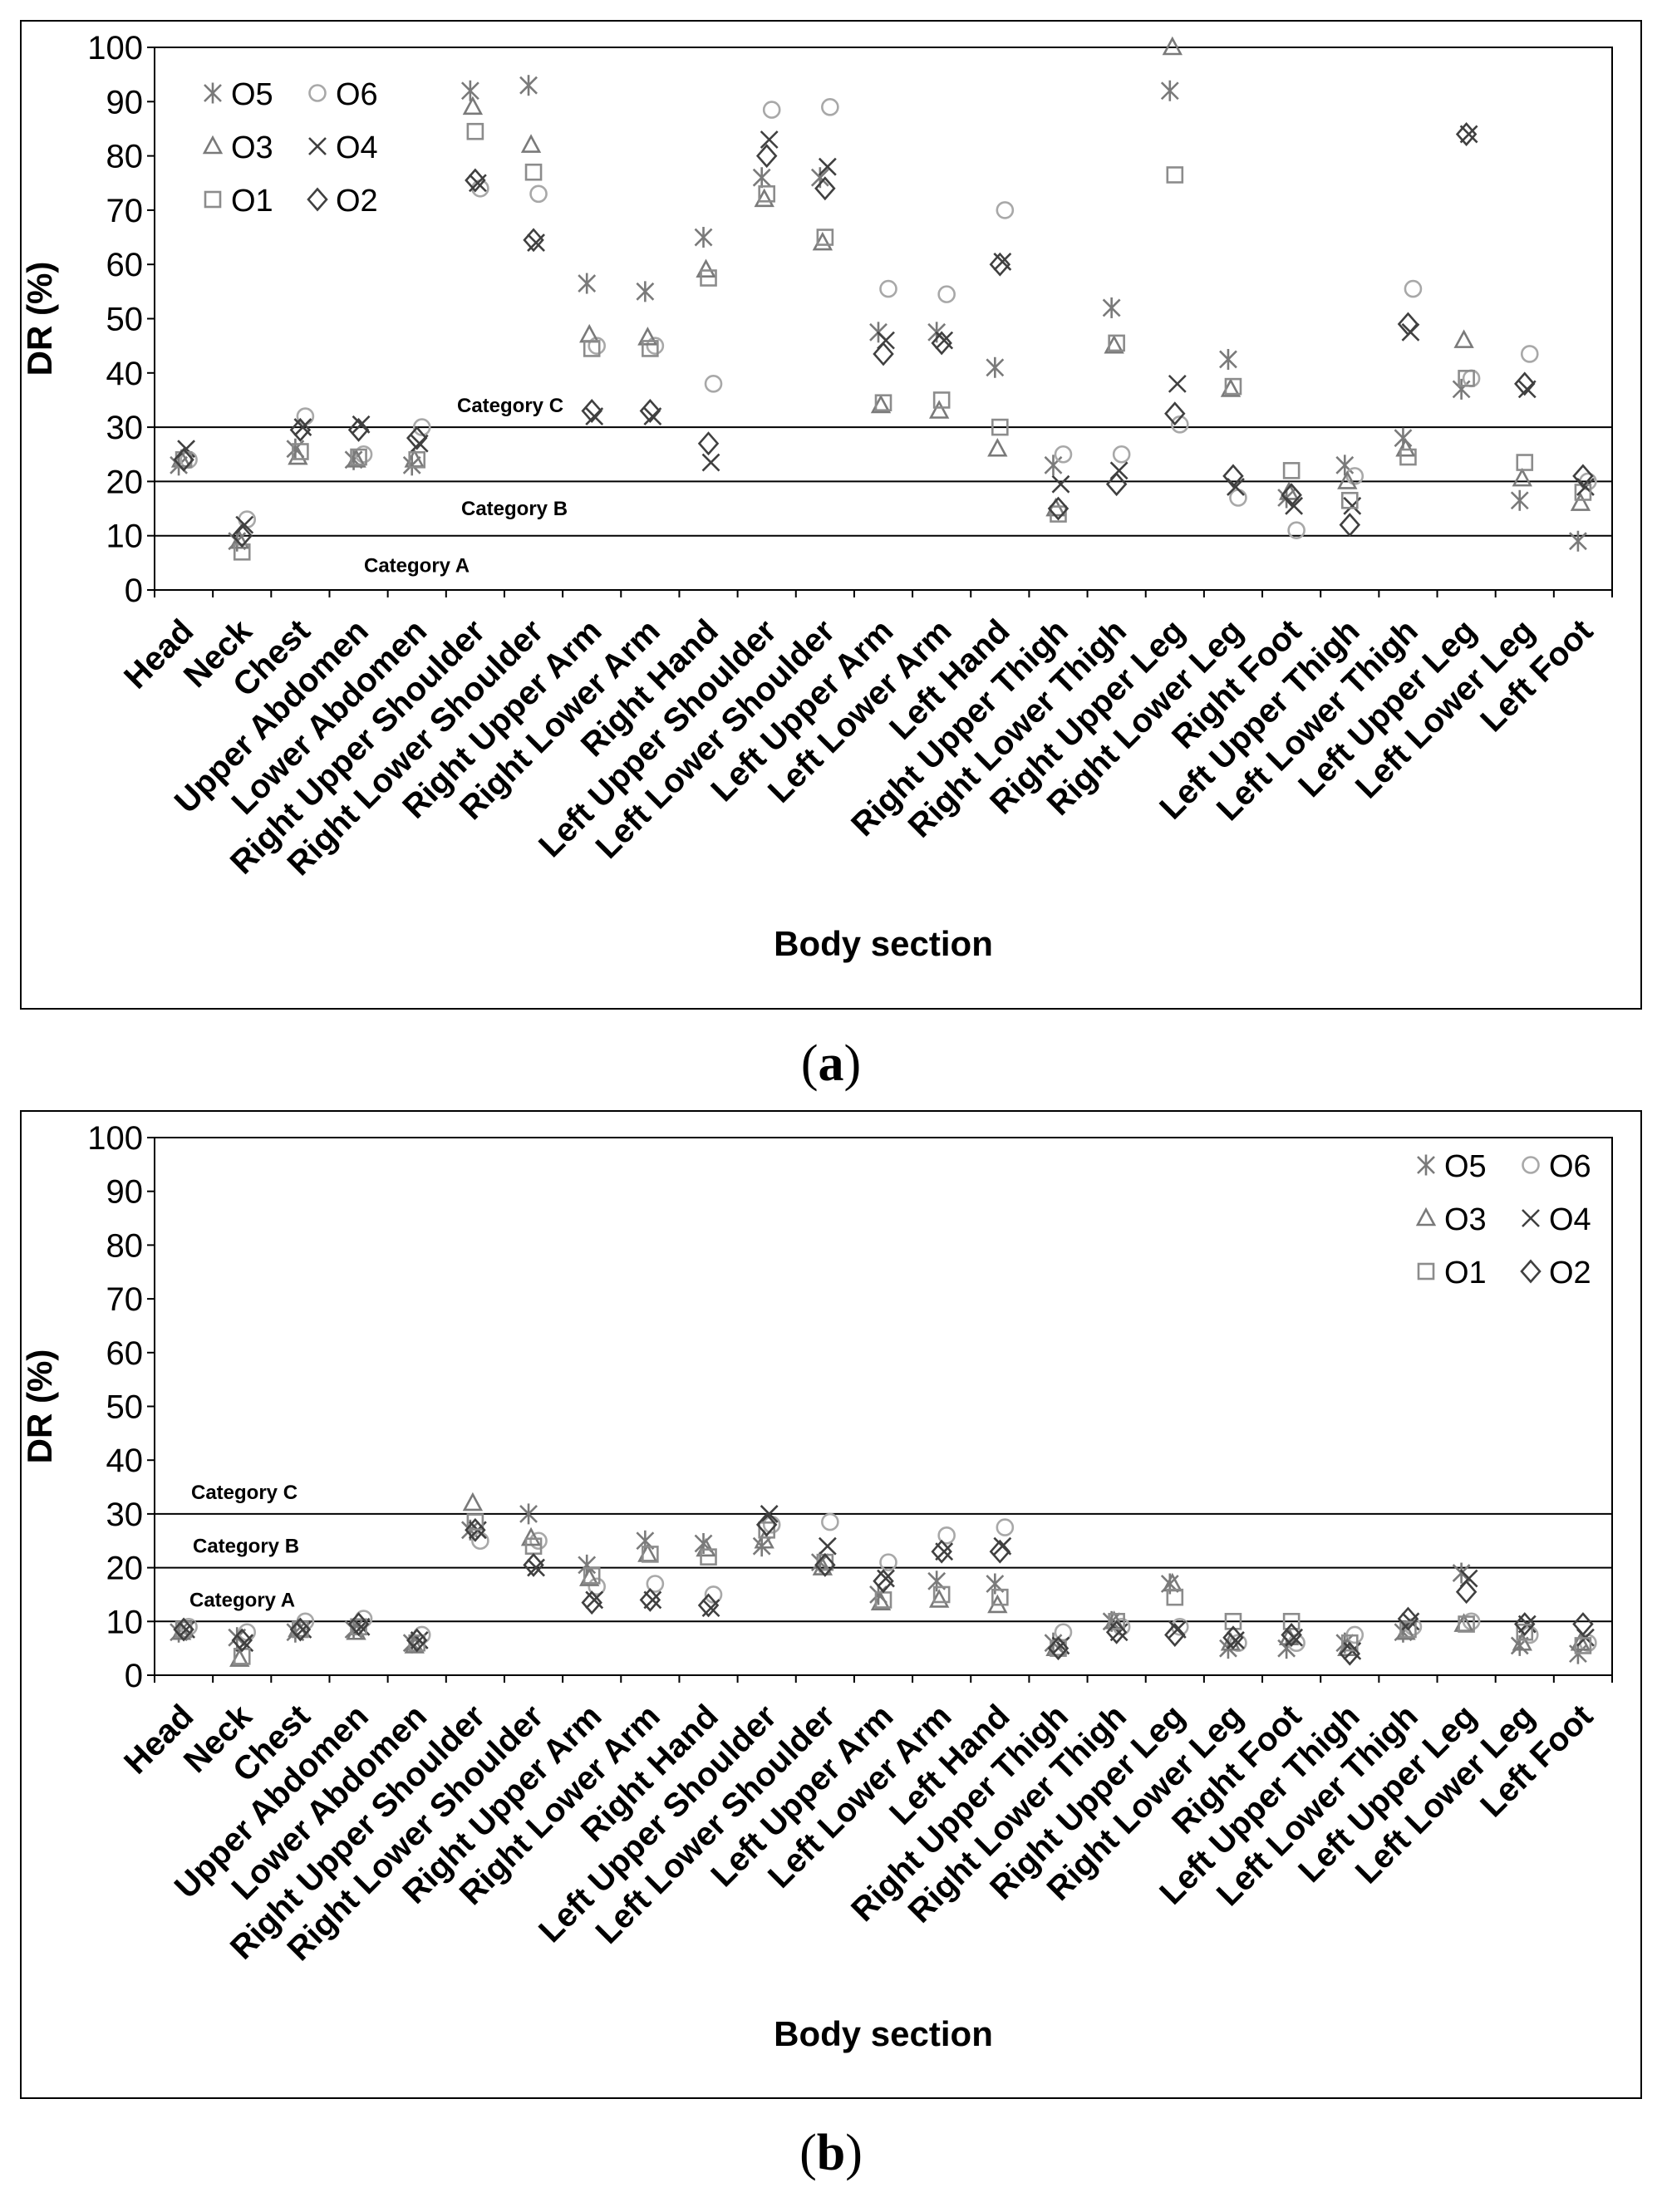 The image size is (1662, 2212). I want to click on y-tick-label: 0, so click(134, 1676).